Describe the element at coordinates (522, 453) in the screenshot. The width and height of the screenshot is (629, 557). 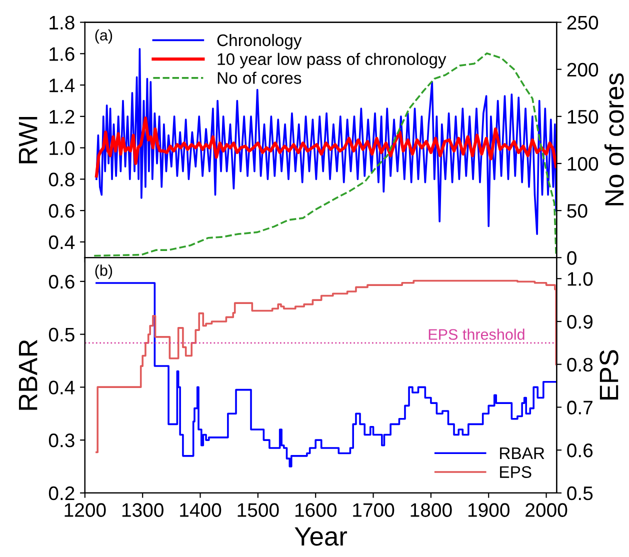
I see `legend-label: RBAR` at that location.